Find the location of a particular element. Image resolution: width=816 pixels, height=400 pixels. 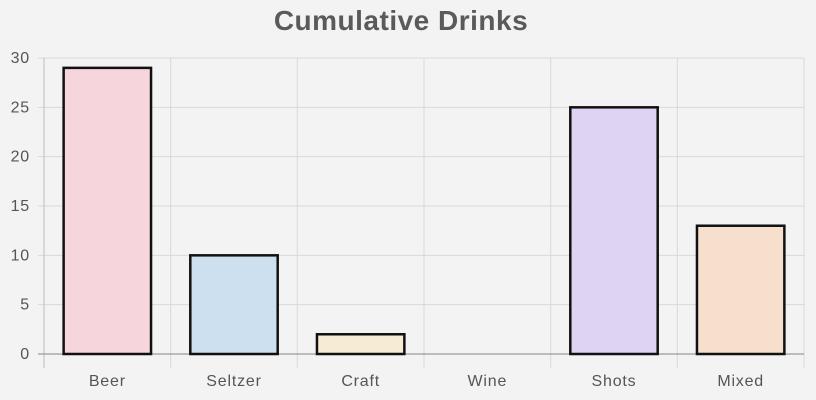

bar-mixed is located at coordinates (740, 290).